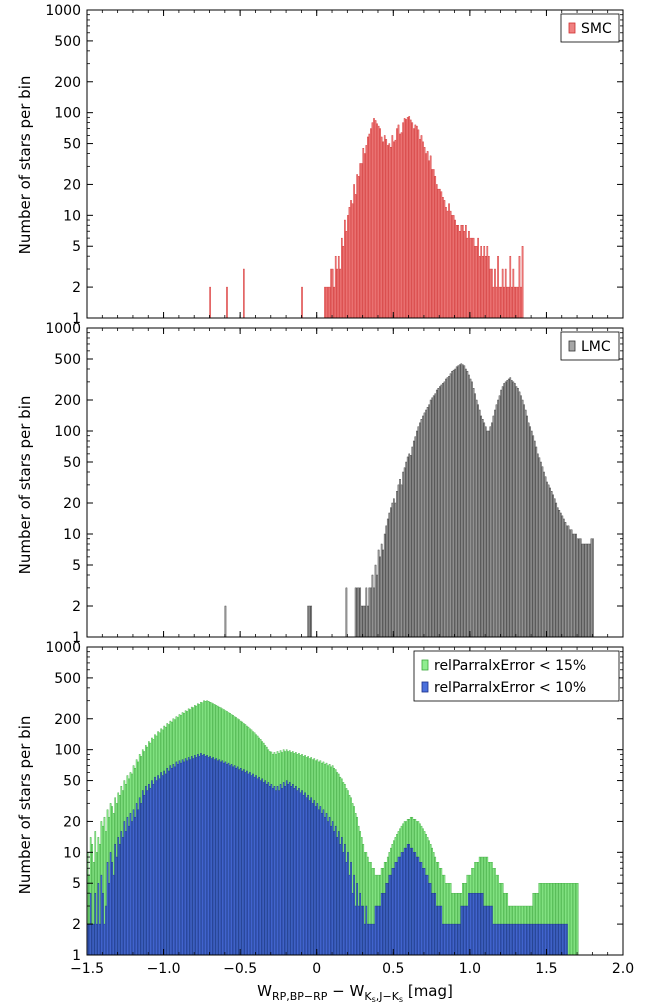 The height and width of the screenshot is (1005, 647). I want to click on y-tick-label: 20, so click(72, 822).